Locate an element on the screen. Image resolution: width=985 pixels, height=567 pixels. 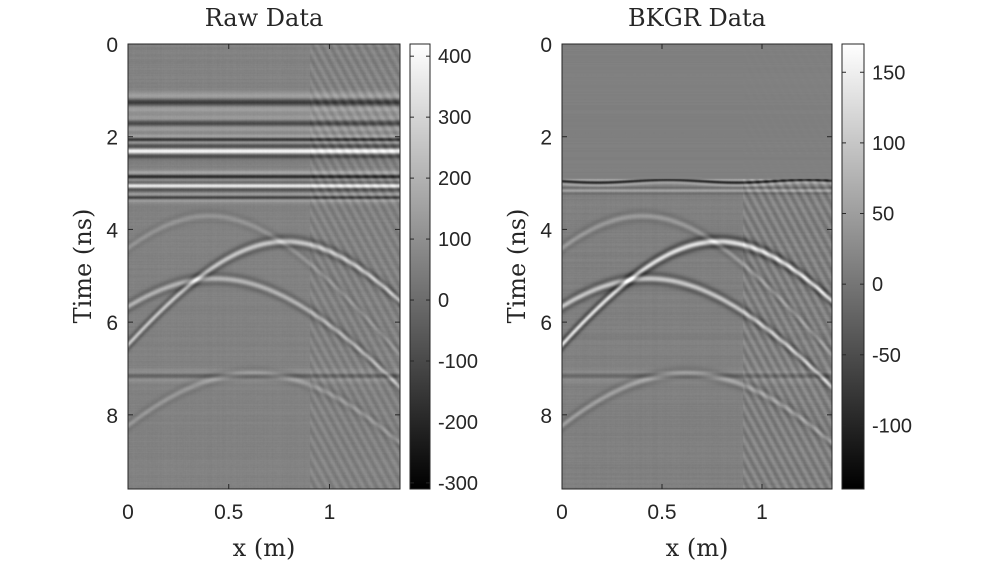
panel-title: Raw Data is located at coordinates (264, 18).